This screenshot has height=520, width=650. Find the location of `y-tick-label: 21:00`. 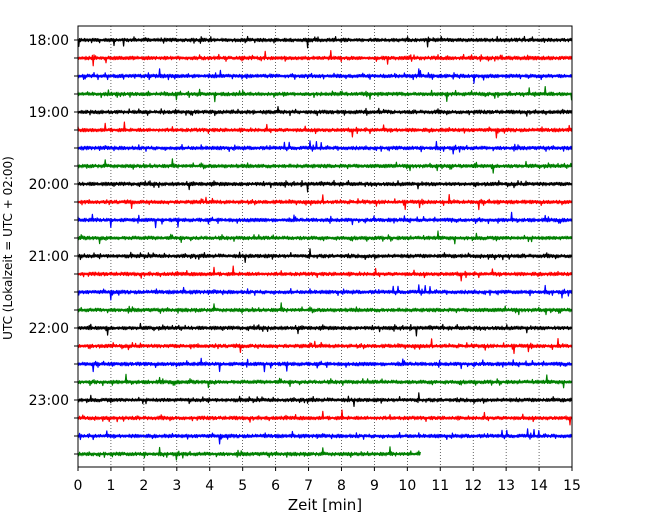

y-tick-label: 21:00 is located at coordinates (49, 257).